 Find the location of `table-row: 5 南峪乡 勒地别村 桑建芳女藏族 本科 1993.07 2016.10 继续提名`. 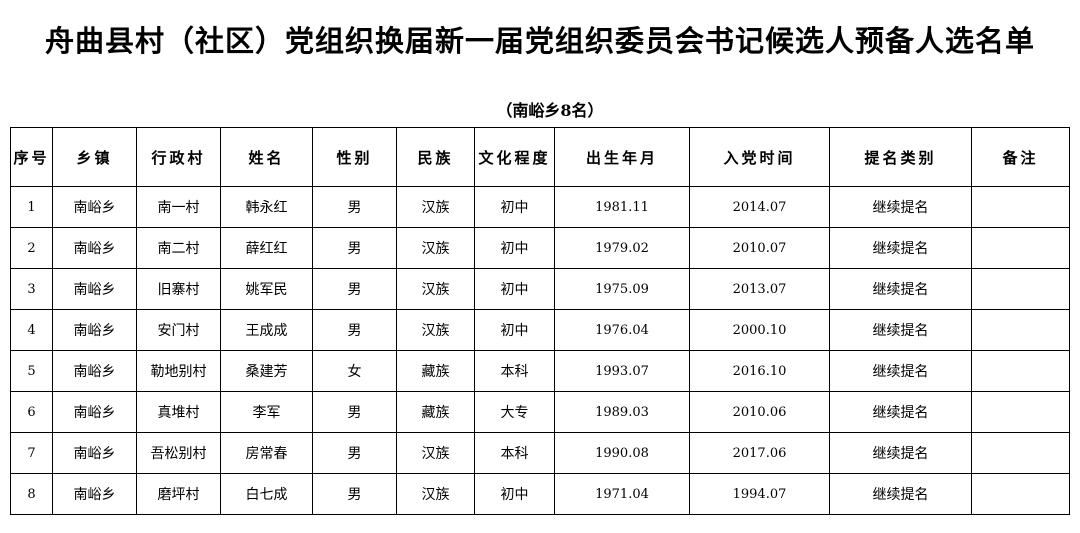

table-row: 5 南峪乡 勒地别村 桑建芳女藏族 本科 1993.07 2016.10 继续提名 is located at coordinates (540, 371).